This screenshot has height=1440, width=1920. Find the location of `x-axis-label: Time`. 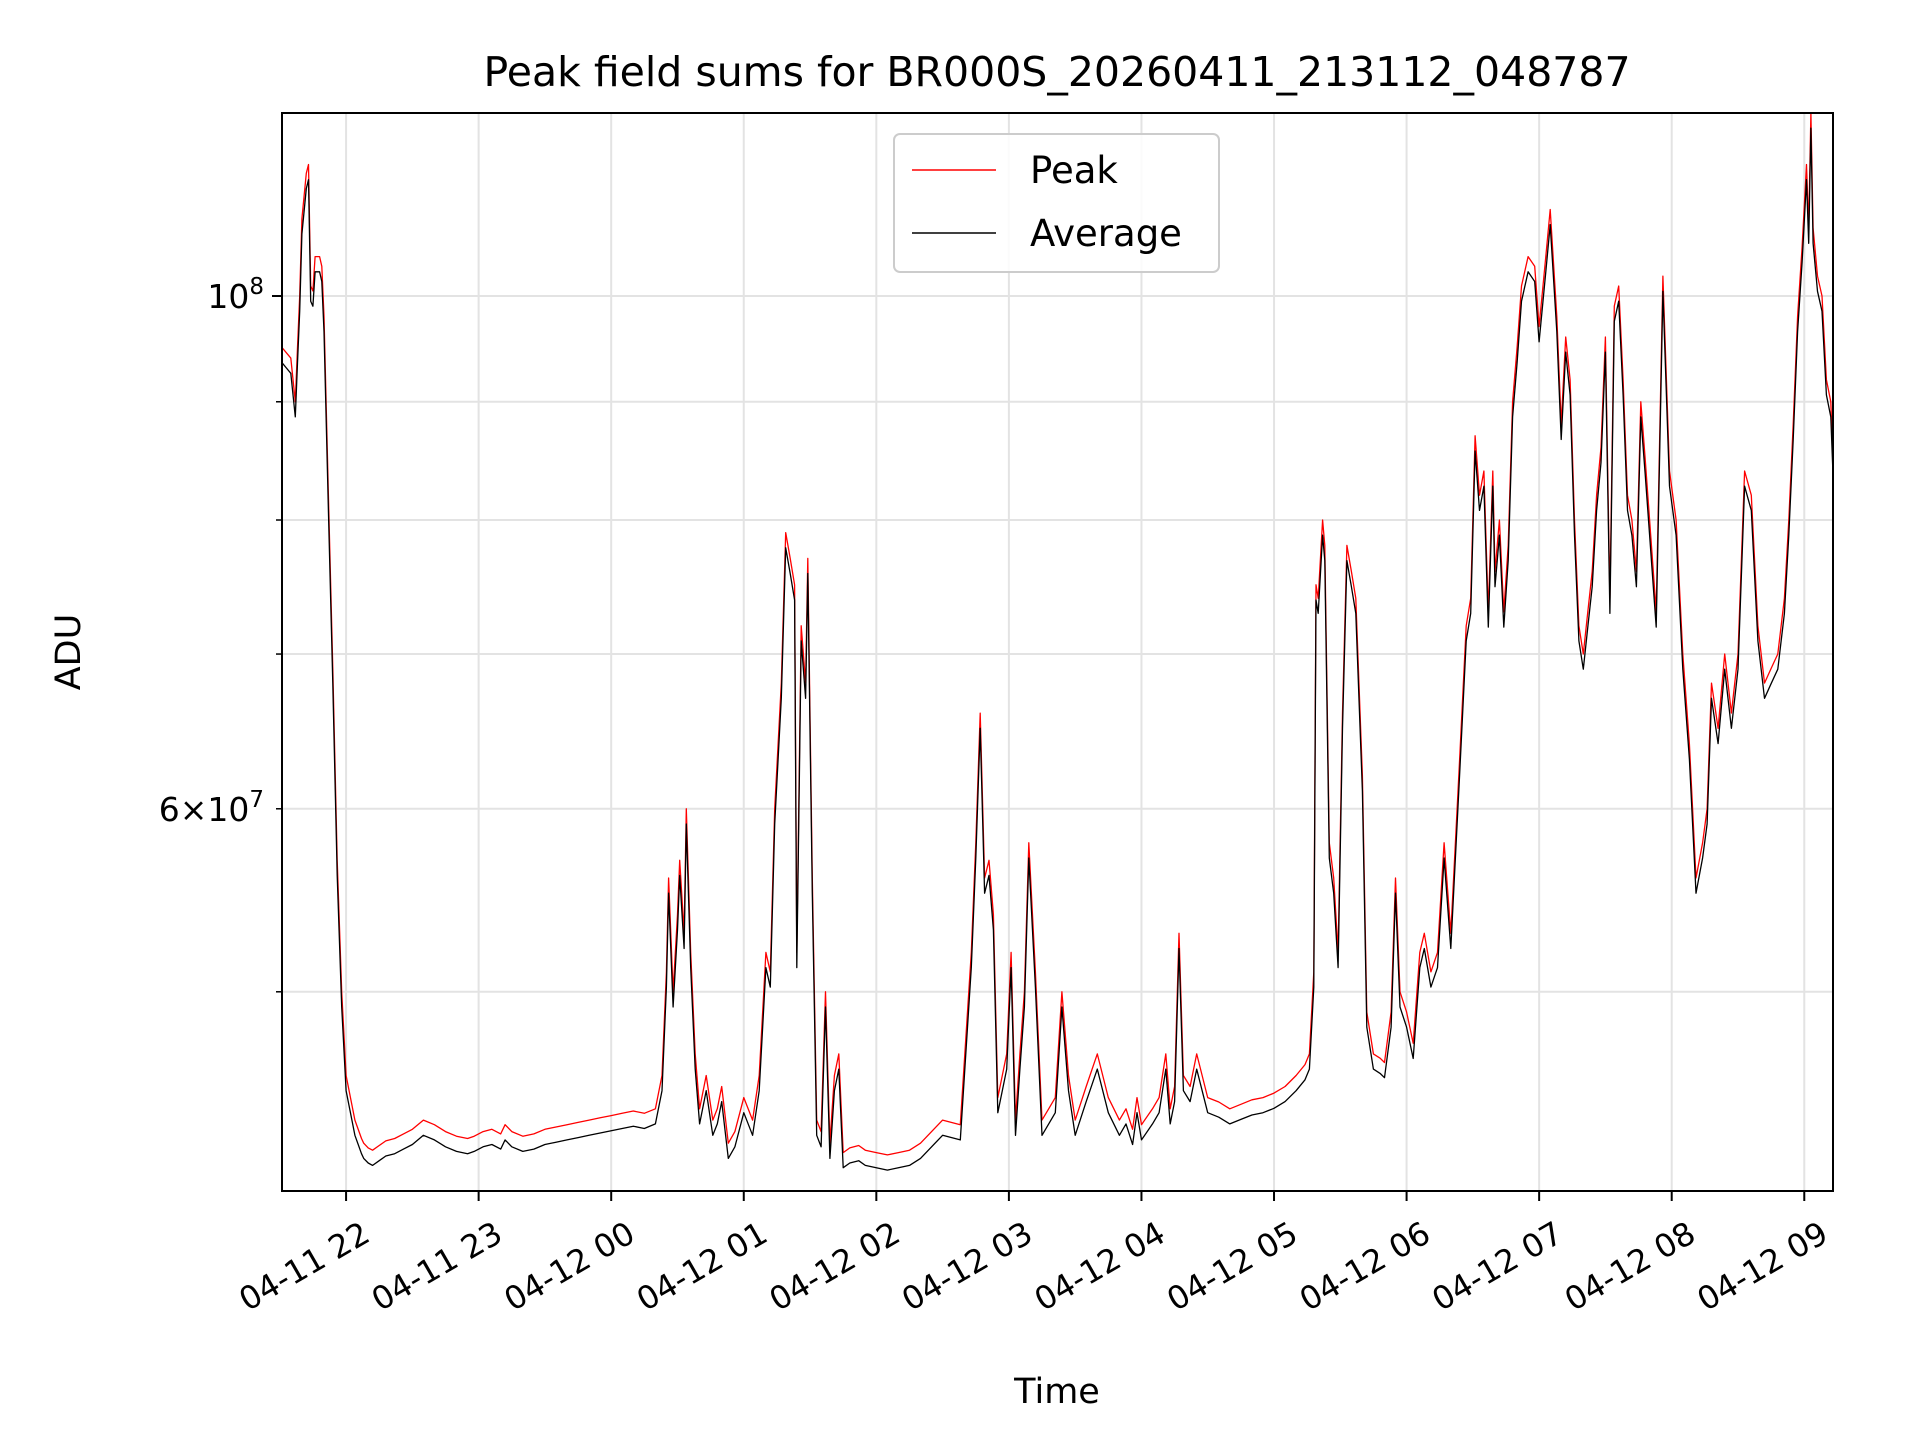

x-axis-label: Time is located at coordinates (1056, 1392).